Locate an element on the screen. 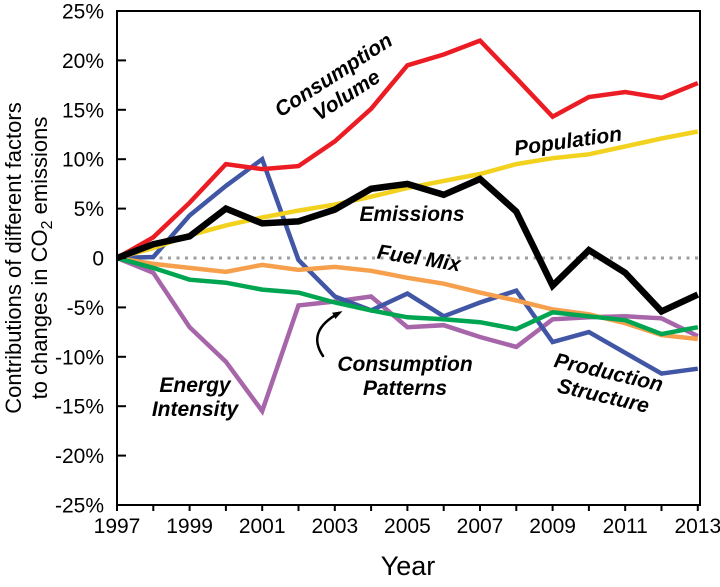  y-tick-label: 20% is located at coordinates (83, 61).